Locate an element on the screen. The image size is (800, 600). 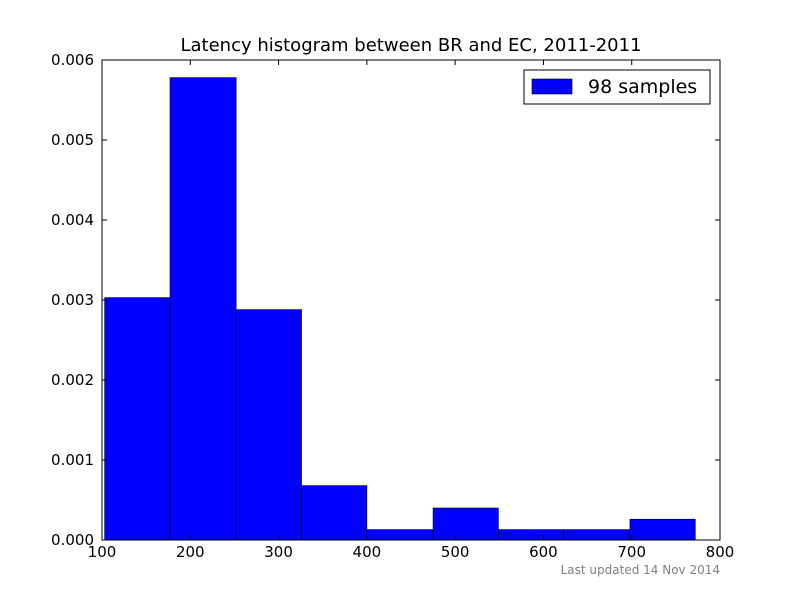
legend-swatch is located at coordinates (552, 86).